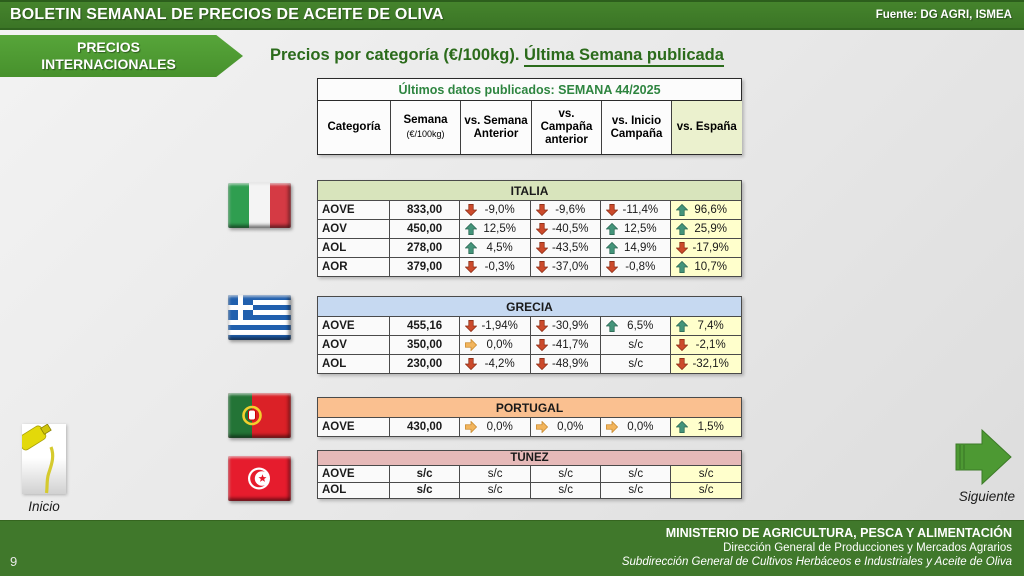 The image size is (1024, 576). I want to click on price-row: AOL s/c s/c s/c s/c s/c, so click(529, 490).